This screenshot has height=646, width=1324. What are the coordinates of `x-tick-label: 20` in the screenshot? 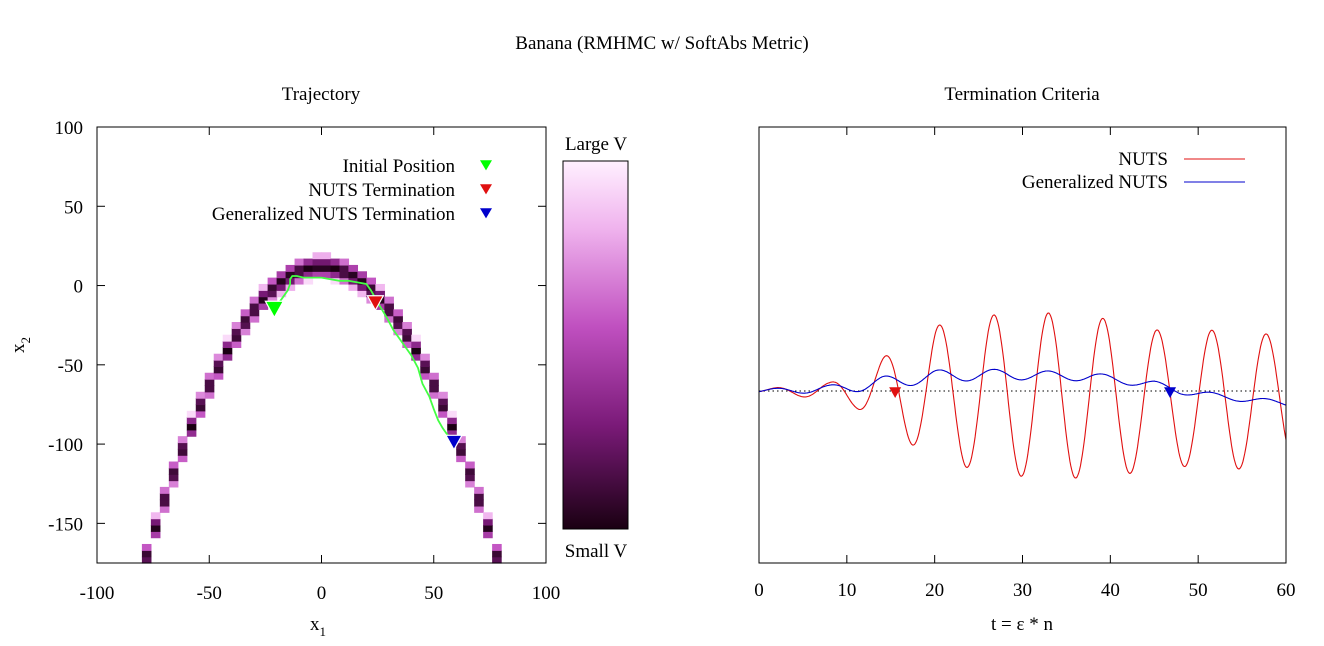 It's located at (934, 590).